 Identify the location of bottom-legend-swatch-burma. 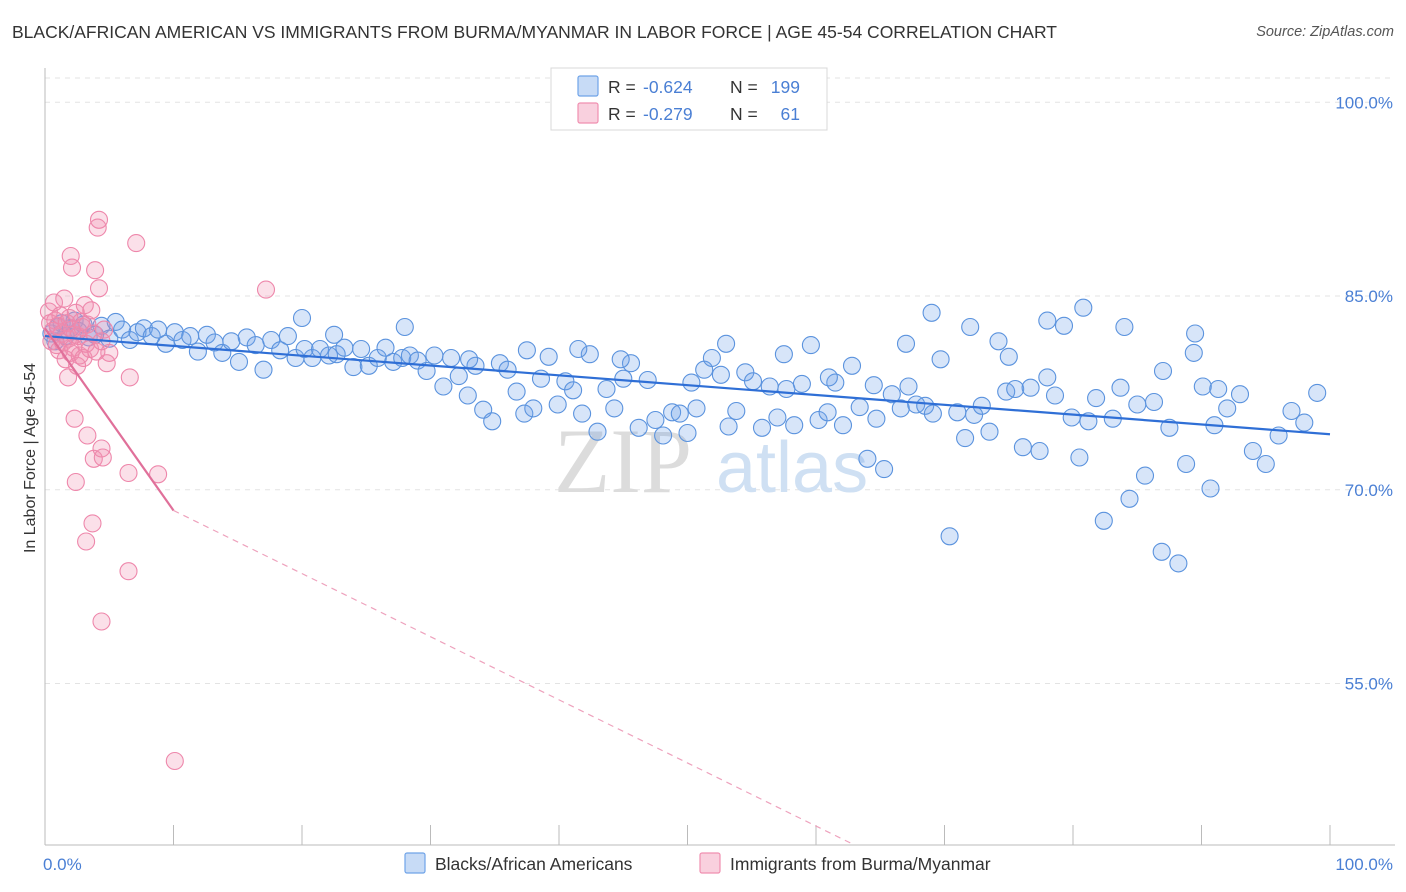
(710, 863).